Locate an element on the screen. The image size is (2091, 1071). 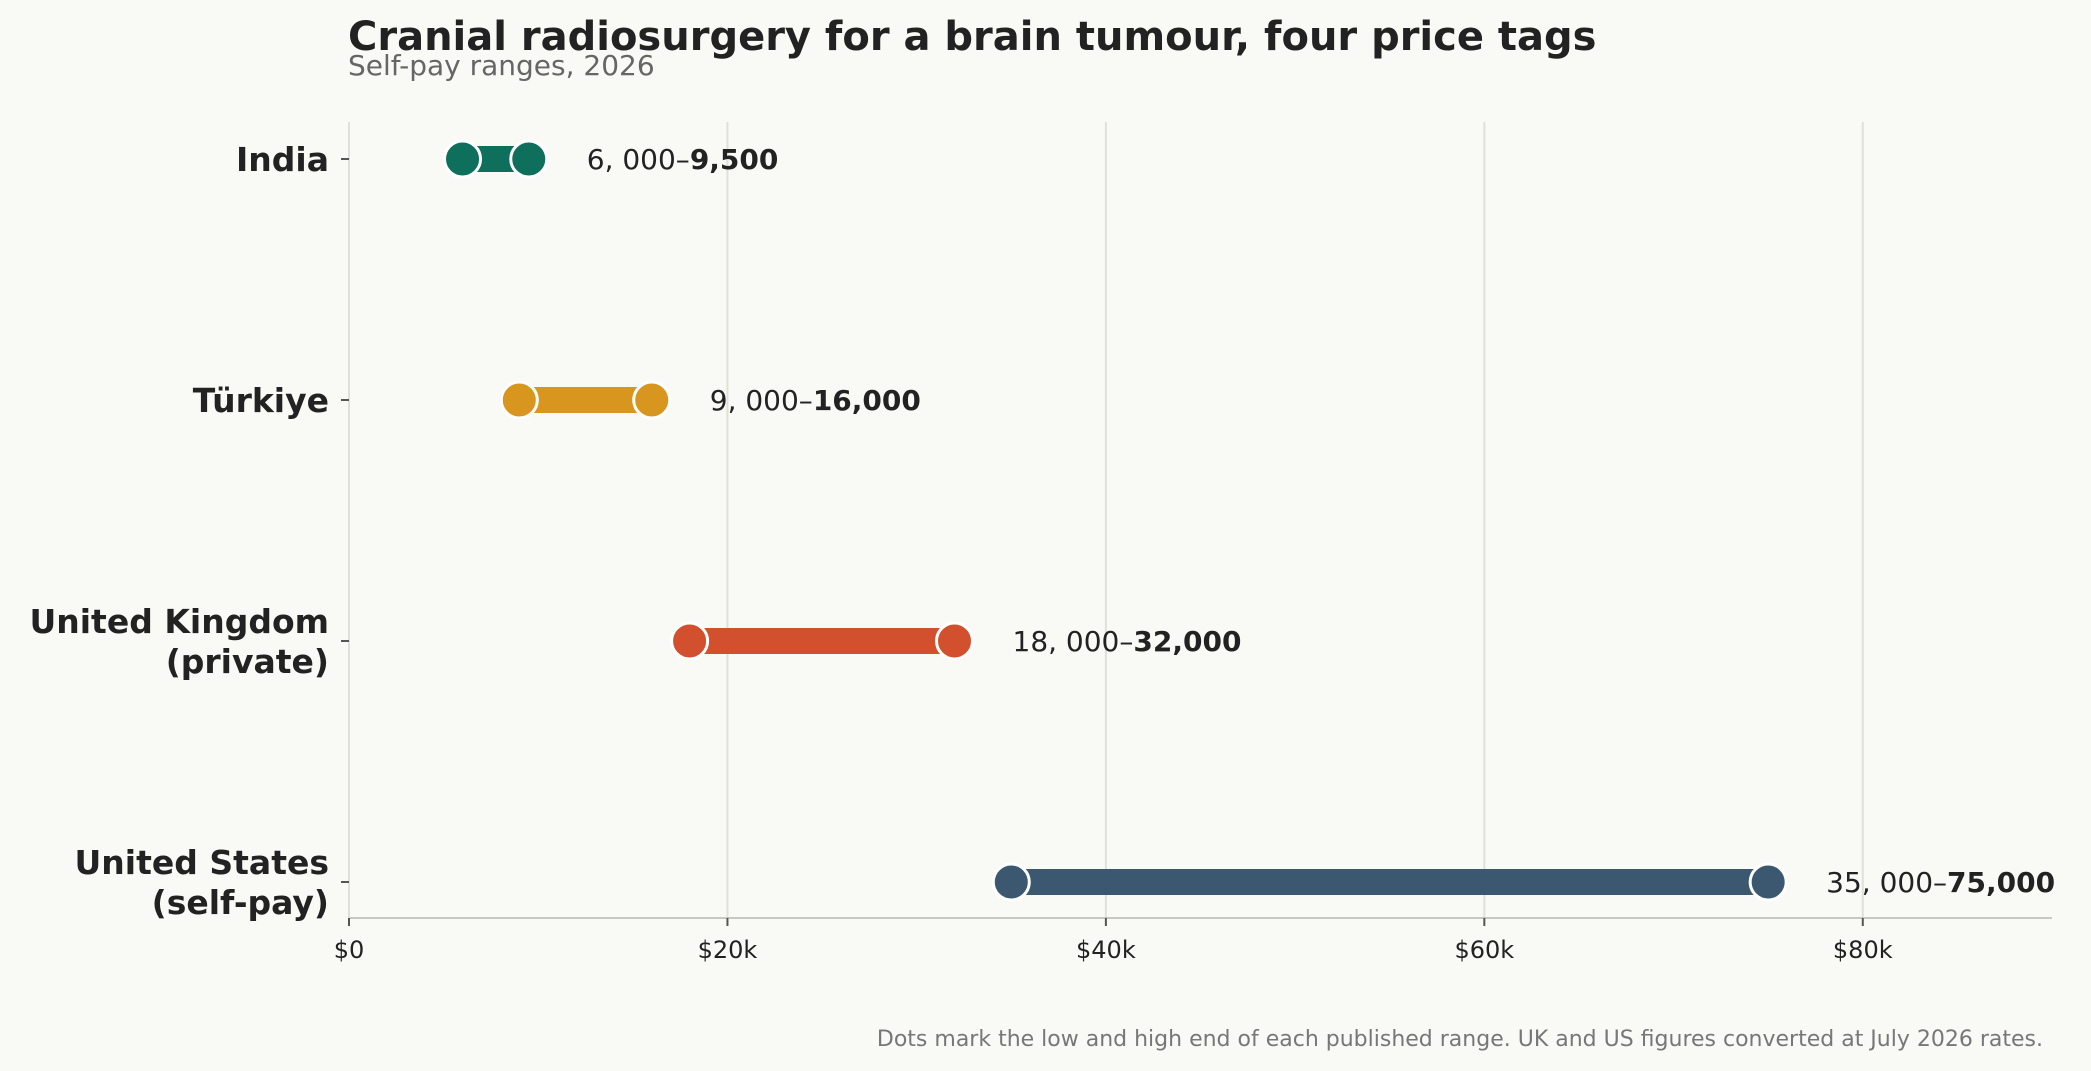
range-label-low: 6, 000– is located at coordinates (638, 159).